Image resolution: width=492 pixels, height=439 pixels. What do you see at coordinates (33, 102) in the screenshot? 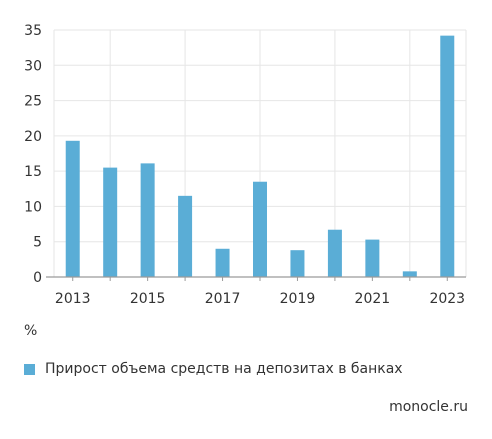
I see `y-tick-label: 25` at bounding box center [33, 102].